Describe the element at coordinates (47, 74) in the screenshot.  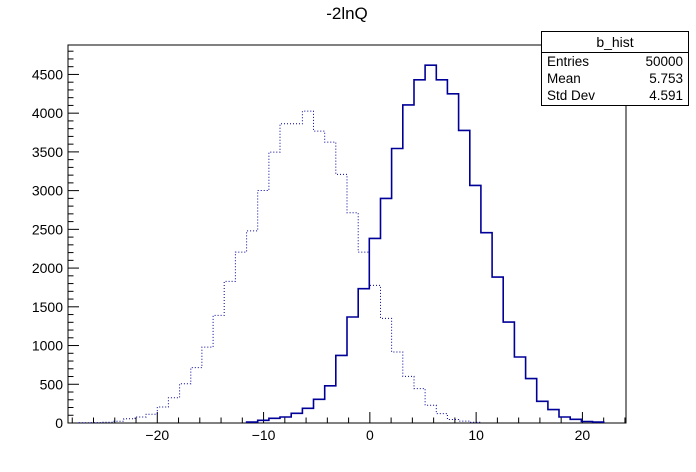
I see `y-axis-tick-label: 4500` at that location.